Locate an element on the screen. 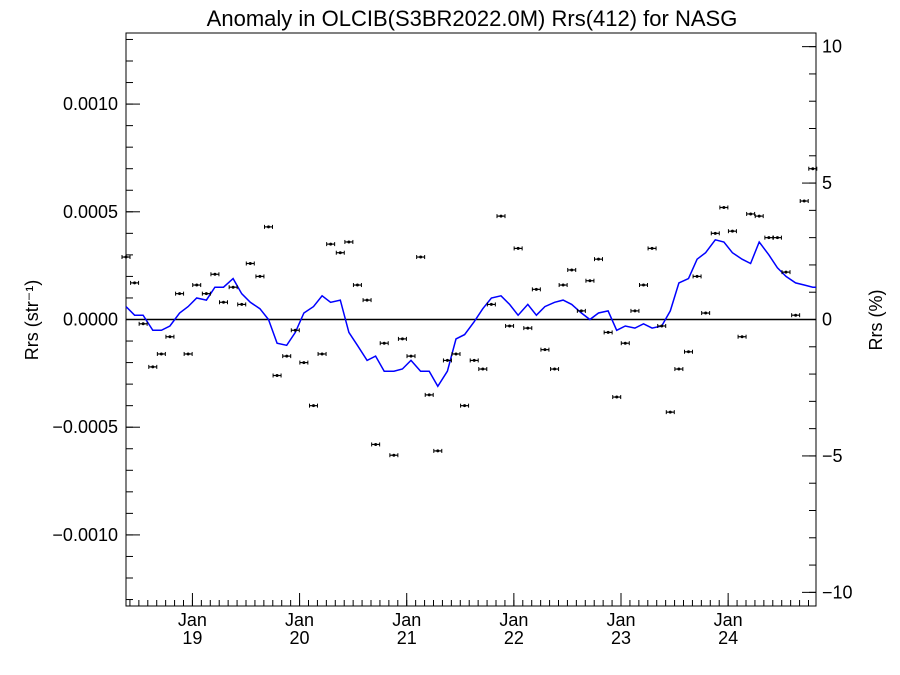 This screenshot has height=675, width=900. x-tick-label-year: 22 is located at coordinates (514, 638).